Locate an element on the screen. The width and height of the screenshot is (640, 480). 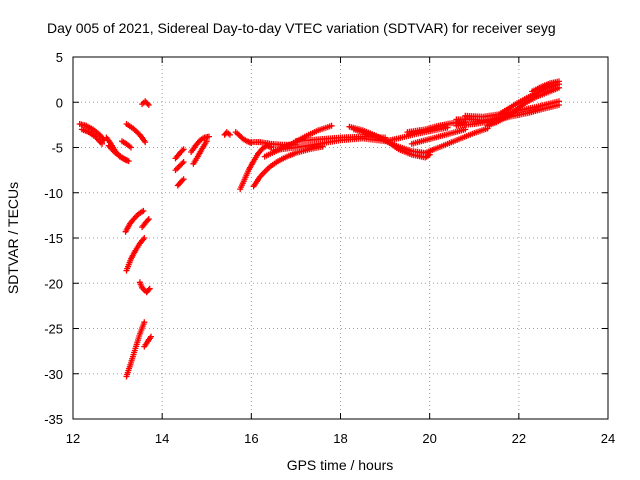
series-arc-o is located at coordinates (179, 154).